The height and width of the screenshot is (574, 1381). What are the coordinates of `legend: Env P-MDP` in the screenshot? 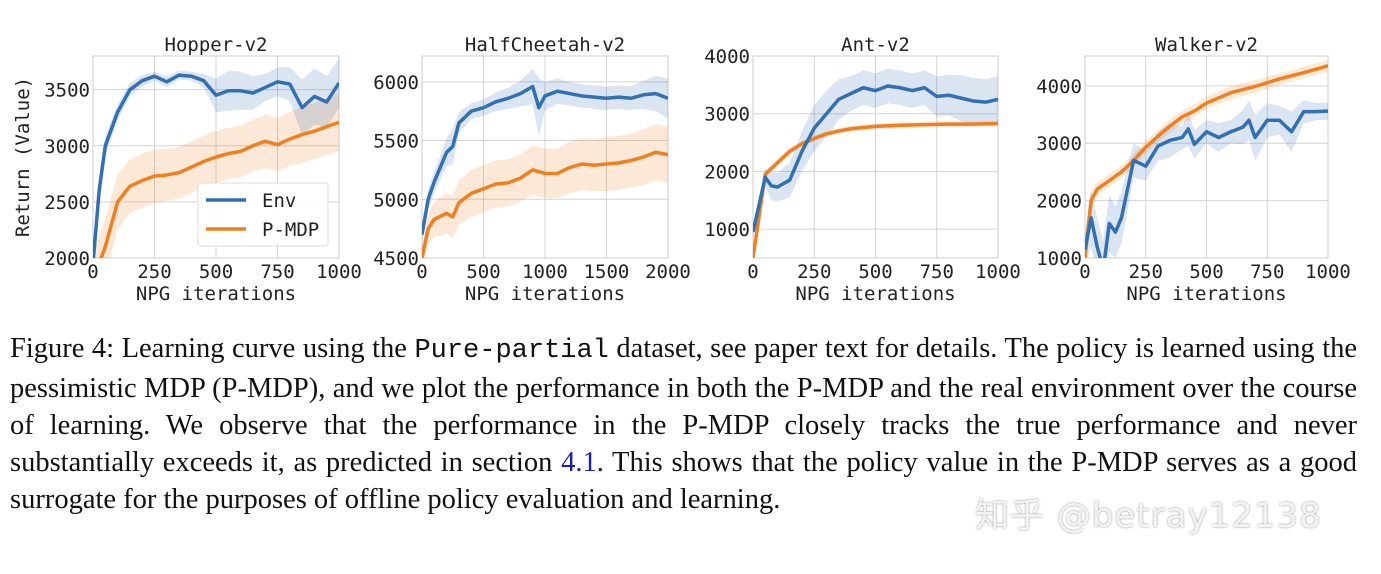 It's located at (263, 214).